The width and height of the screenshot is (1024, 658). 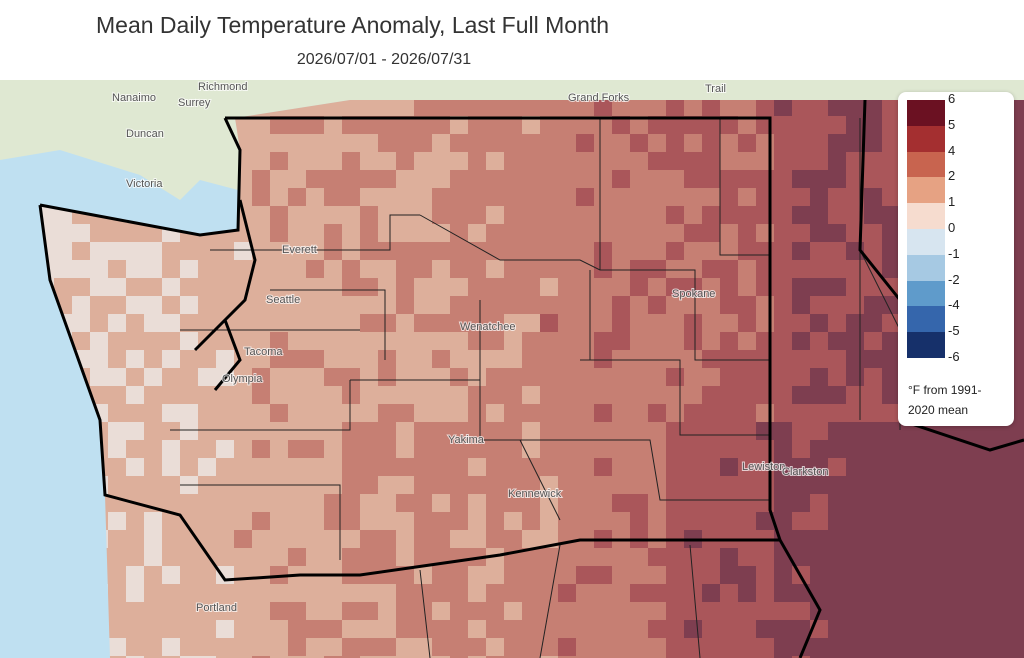 What do you see at coordinates (763, 467) in the screenshot?
I see `place-label: Lewiston` at bounding box center [763, 467].